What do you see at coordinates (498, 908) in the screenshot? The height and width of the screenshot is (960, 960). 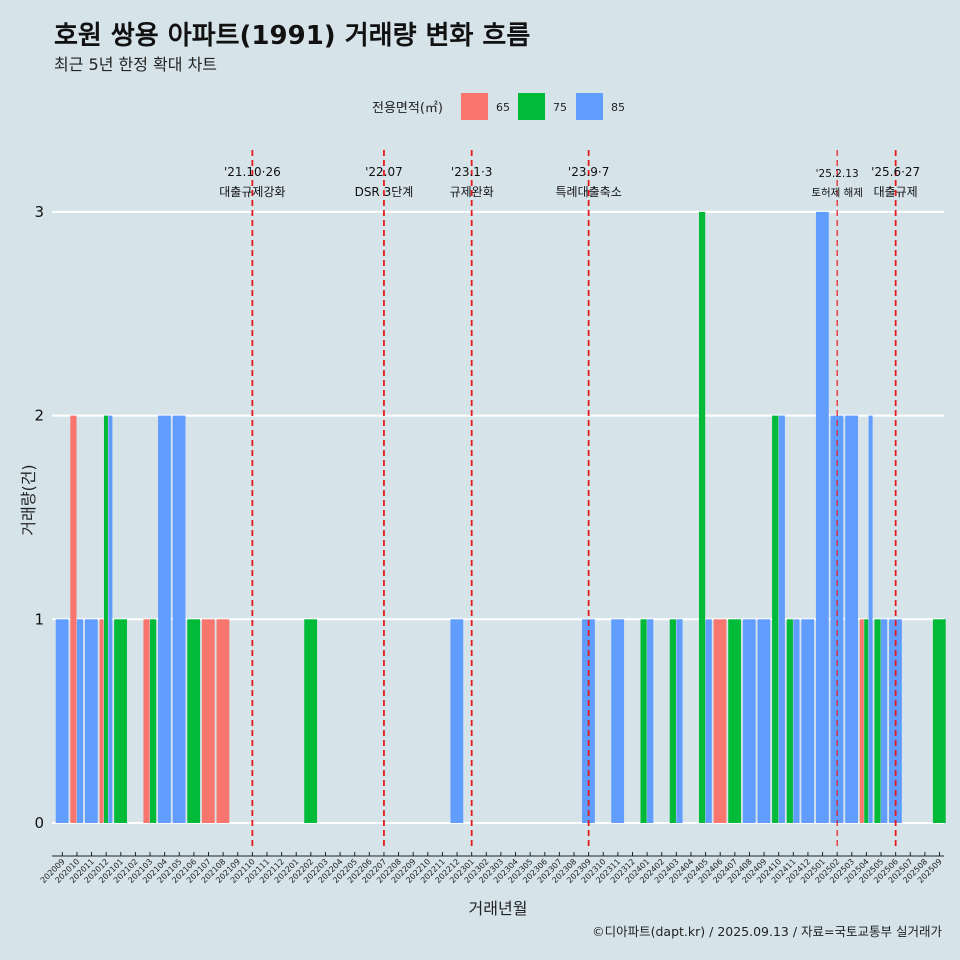 I see `x-axis-title: 거래년월` at bounding box center [498, 908].